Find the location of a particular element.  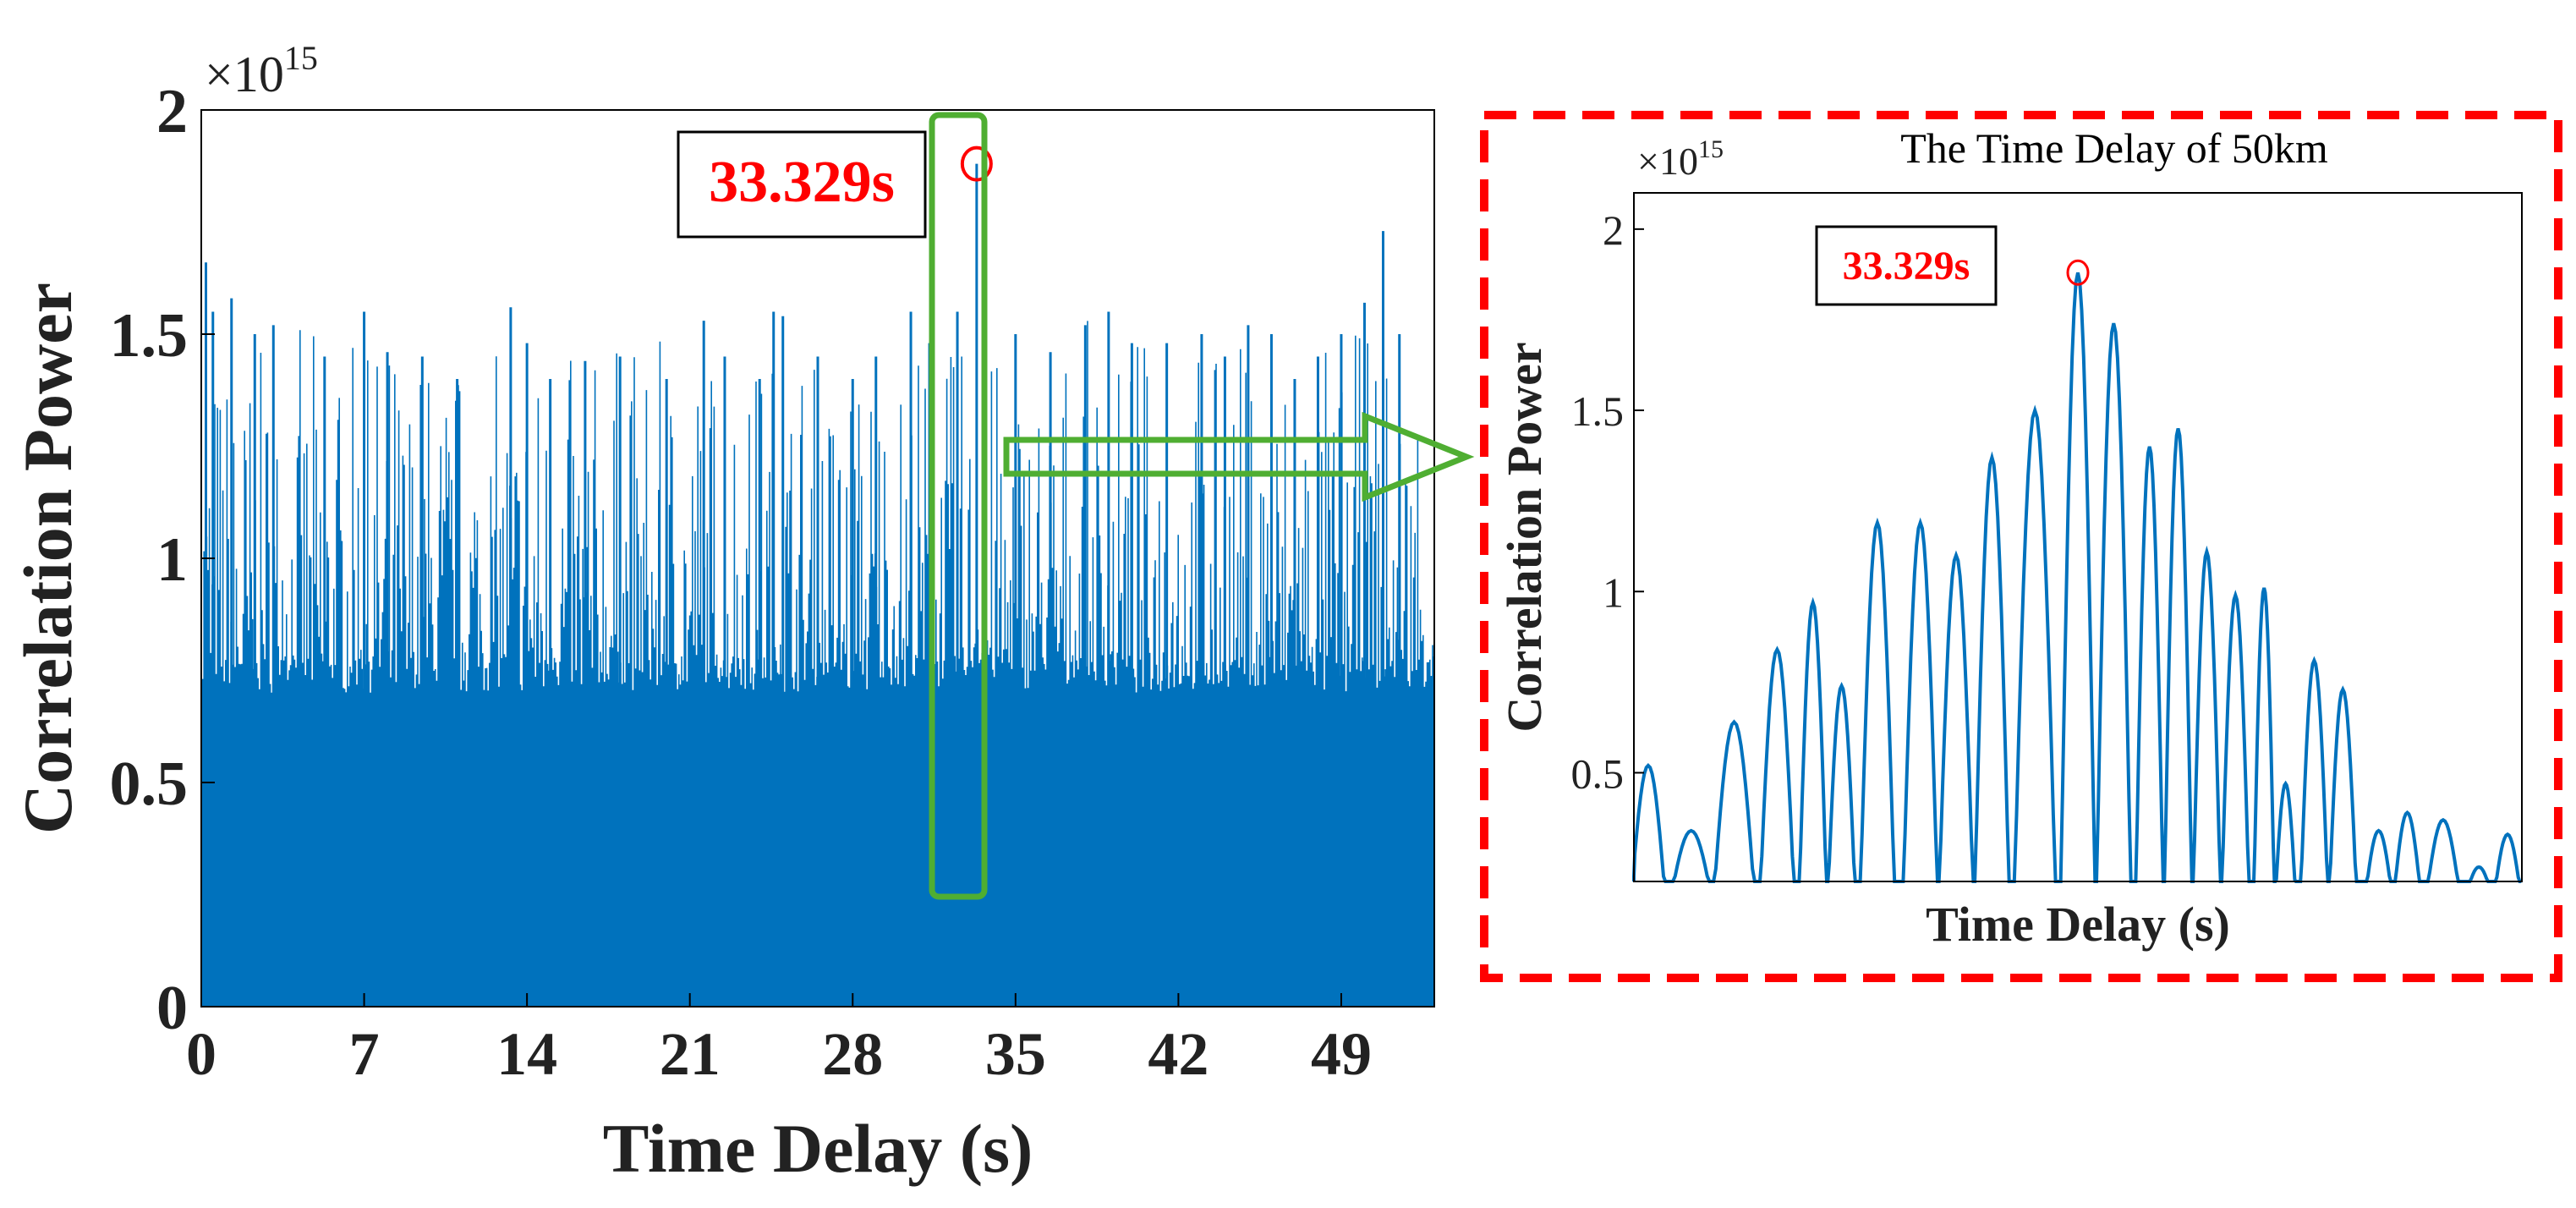

main-x-tick-label: 0 is located at coordinates (201, 1054).